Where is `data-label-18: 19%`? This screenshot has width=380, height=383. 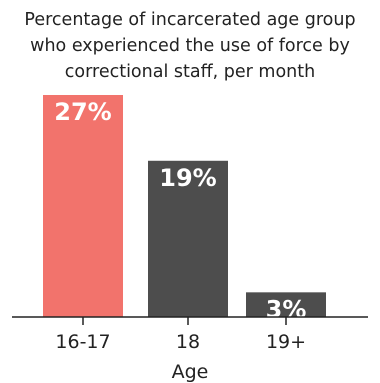 data-label-18: 19% is located at coordinates (187, 178).